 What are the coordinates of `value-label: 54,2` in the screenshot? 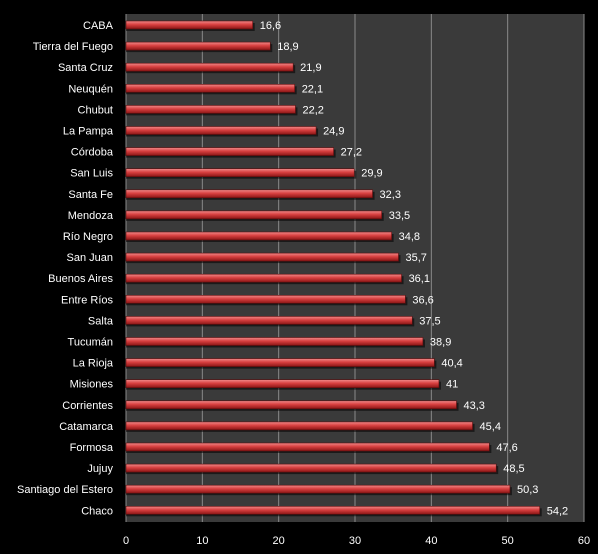 It's located at (557, 511).